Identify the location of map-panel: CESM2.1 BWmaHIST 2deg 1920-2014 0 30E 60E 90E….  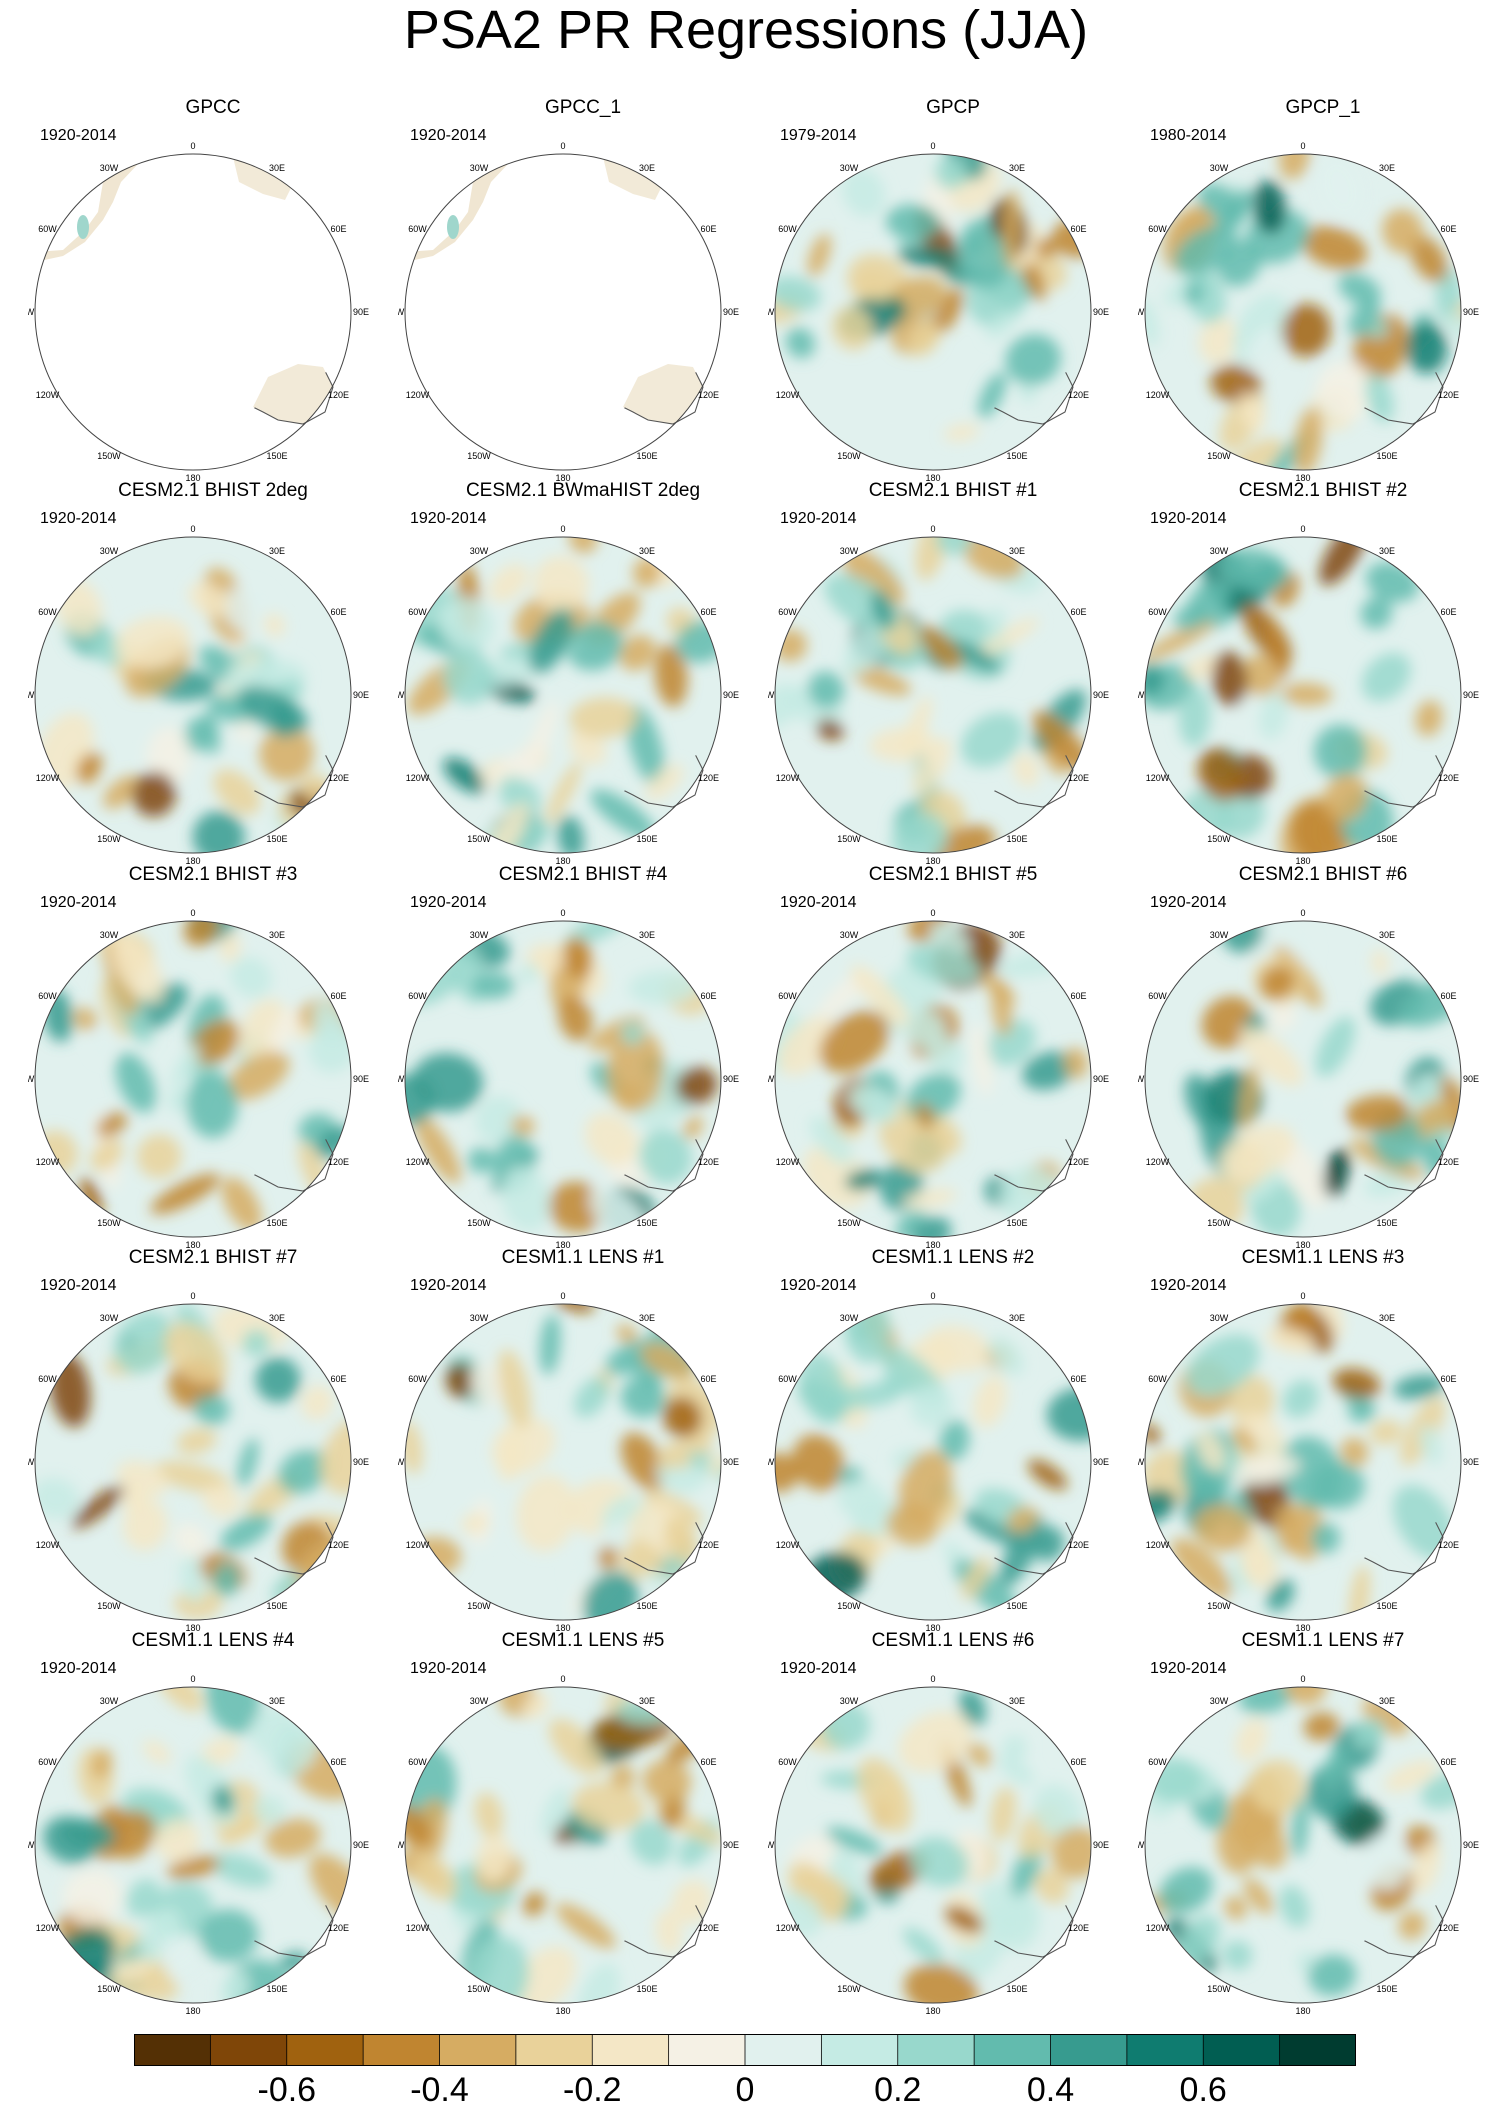
(583, 672).